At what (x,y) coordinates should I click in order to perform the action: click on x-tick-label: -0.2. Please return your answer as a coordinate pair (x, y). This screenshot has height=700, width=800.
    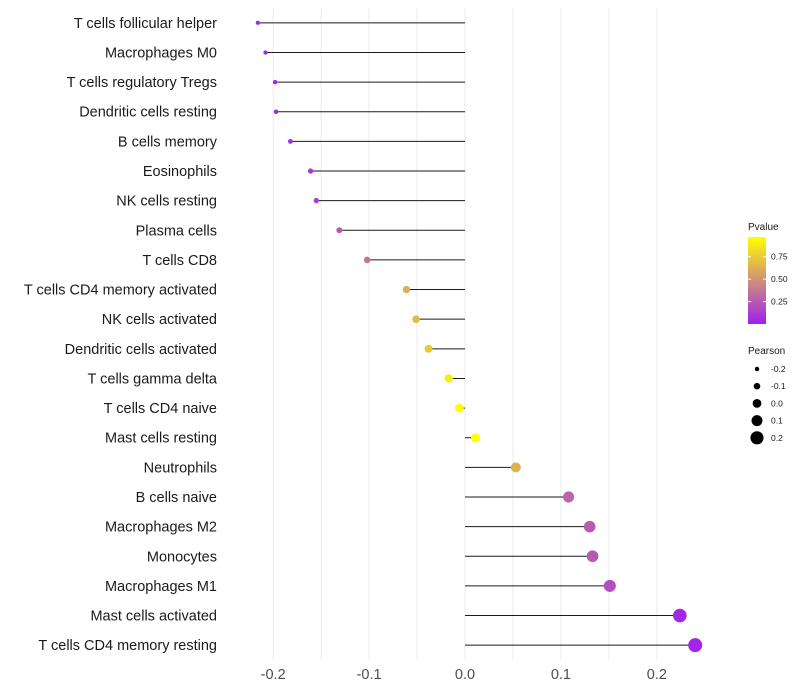
    Looking at the image, I should click on (273, 675).